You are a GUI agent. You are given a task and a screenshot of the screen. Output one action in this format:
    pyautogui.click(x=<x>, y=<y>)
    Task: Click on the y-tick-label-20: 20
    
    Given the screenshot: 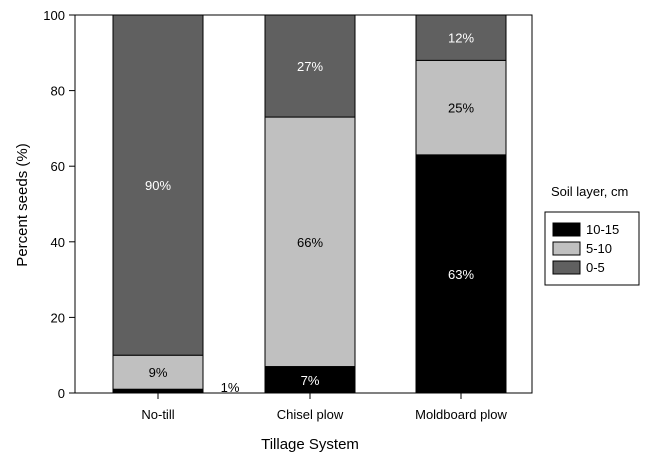 What is the action you would take?
    pyautogui.click(x=58, y=317)
    